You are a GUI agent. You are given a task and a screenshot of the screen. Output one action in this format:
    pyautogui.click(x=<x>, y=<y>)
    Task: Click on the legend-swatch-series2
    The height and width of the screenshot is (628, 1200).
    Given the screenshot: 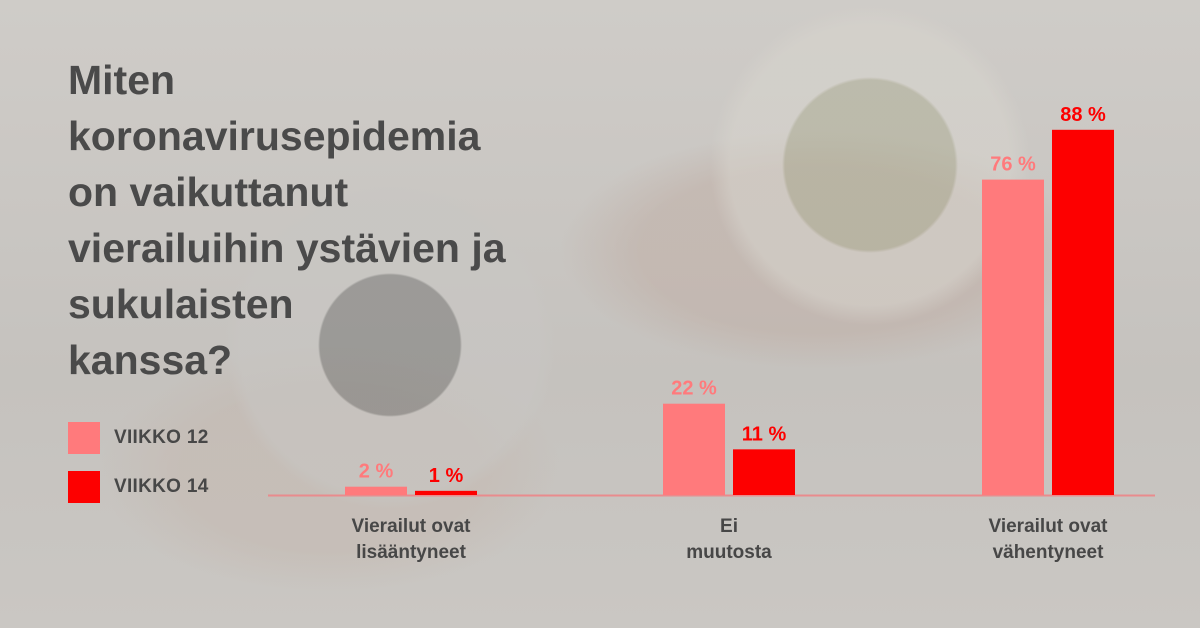 What is the action you would take?
    pyautogui.click(x=84, y=487)
    